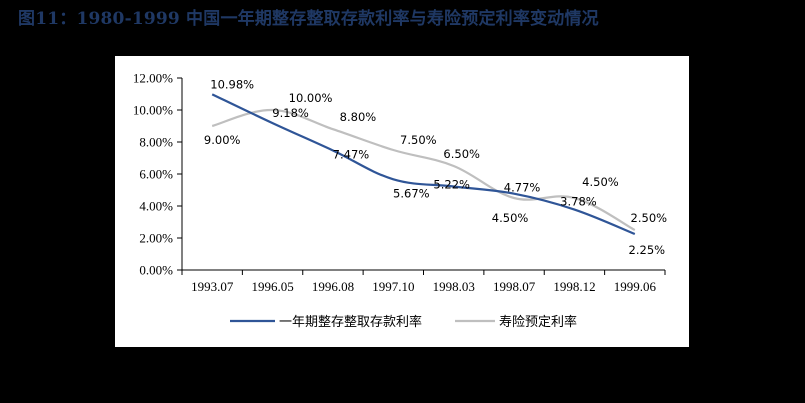 Image resolution: width=805 pixels, height=403 pixels. What do you see at coordinates (647, 250) in the screenshot?
I see `data-label: 2.25%` at bounding box center [647, 250].